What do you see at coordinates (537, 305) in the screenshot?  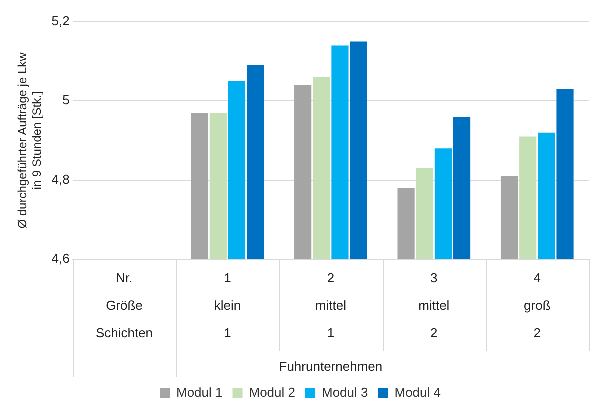 I see `x-tick-label: 4 groß 2` at bounding box center [537, 305].